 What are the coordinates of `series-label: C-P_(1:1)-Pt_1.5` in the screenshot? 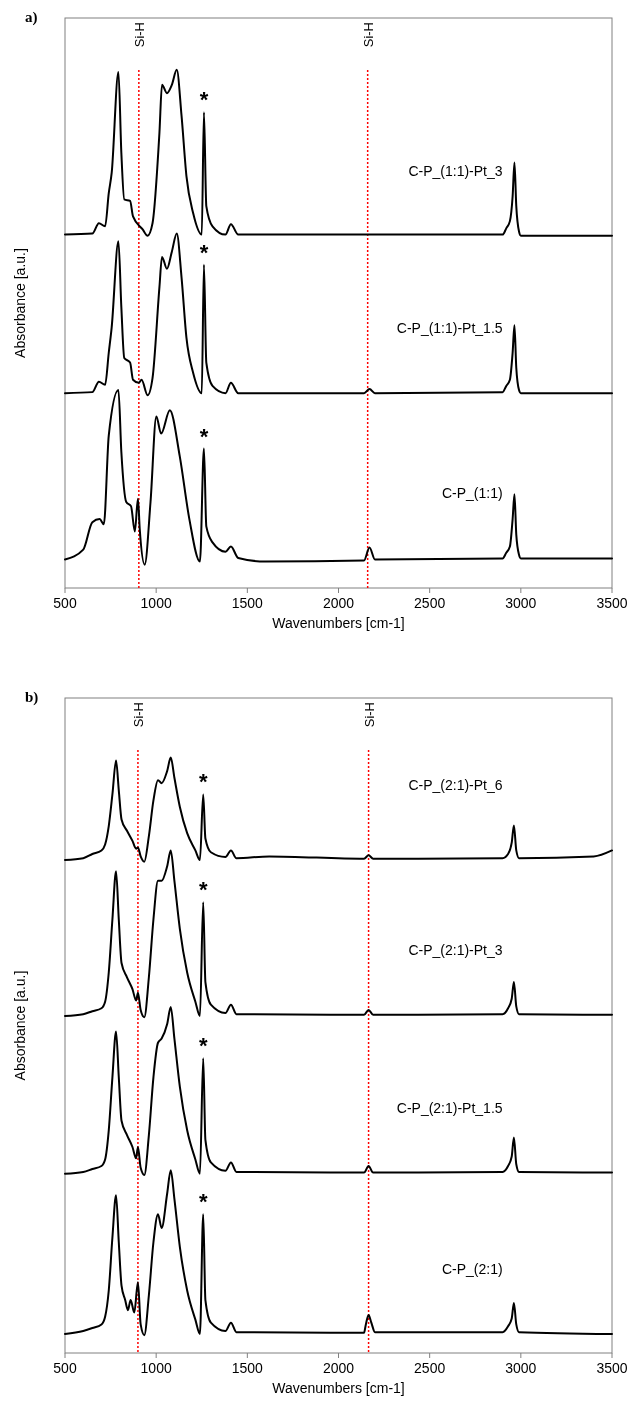 It's located at (449, 328).